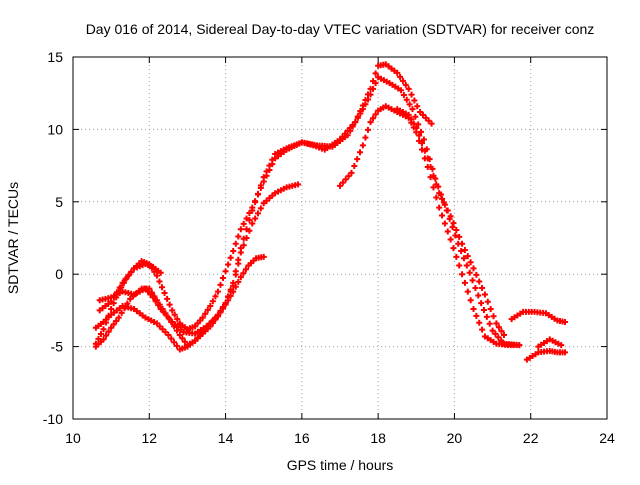 The width and height of the screenshot is (640, 485). Describe the element at coordinates (130, 287) in the screenshot. I see `series-track-e` at that location.